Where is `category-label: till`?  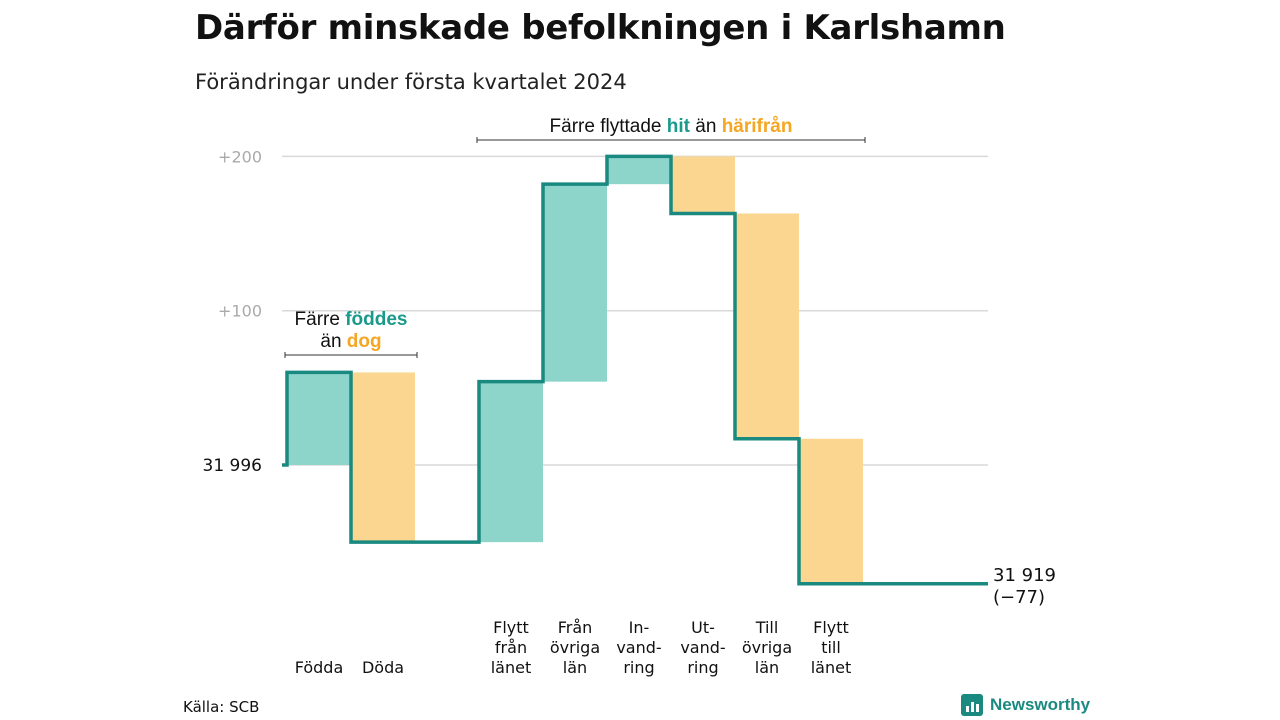 category-label: till is located at coordinates (831, 647).